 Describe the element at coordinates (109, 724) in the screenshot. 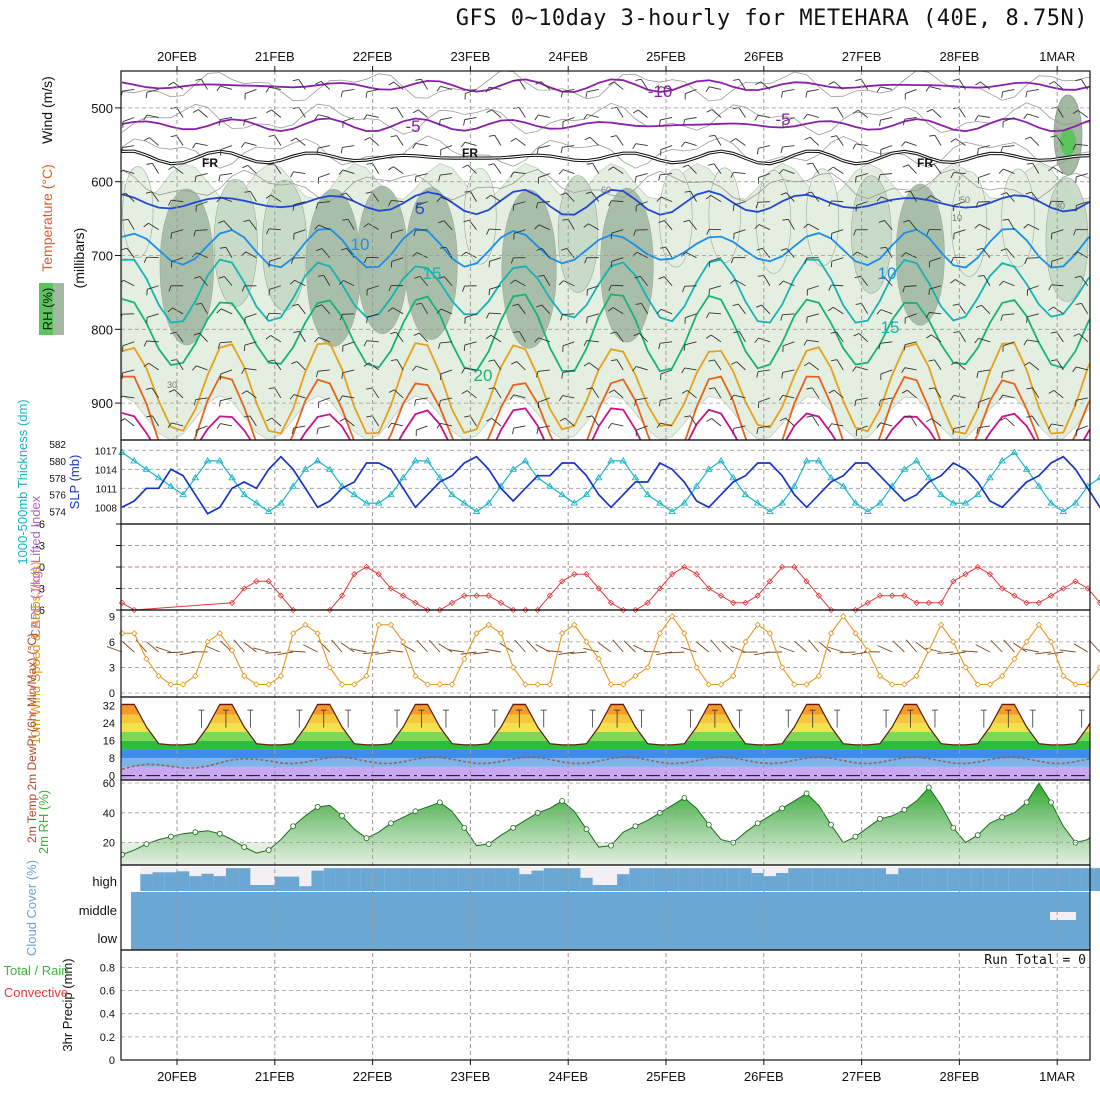

I see `temperature-tick-label: 24` at that location.